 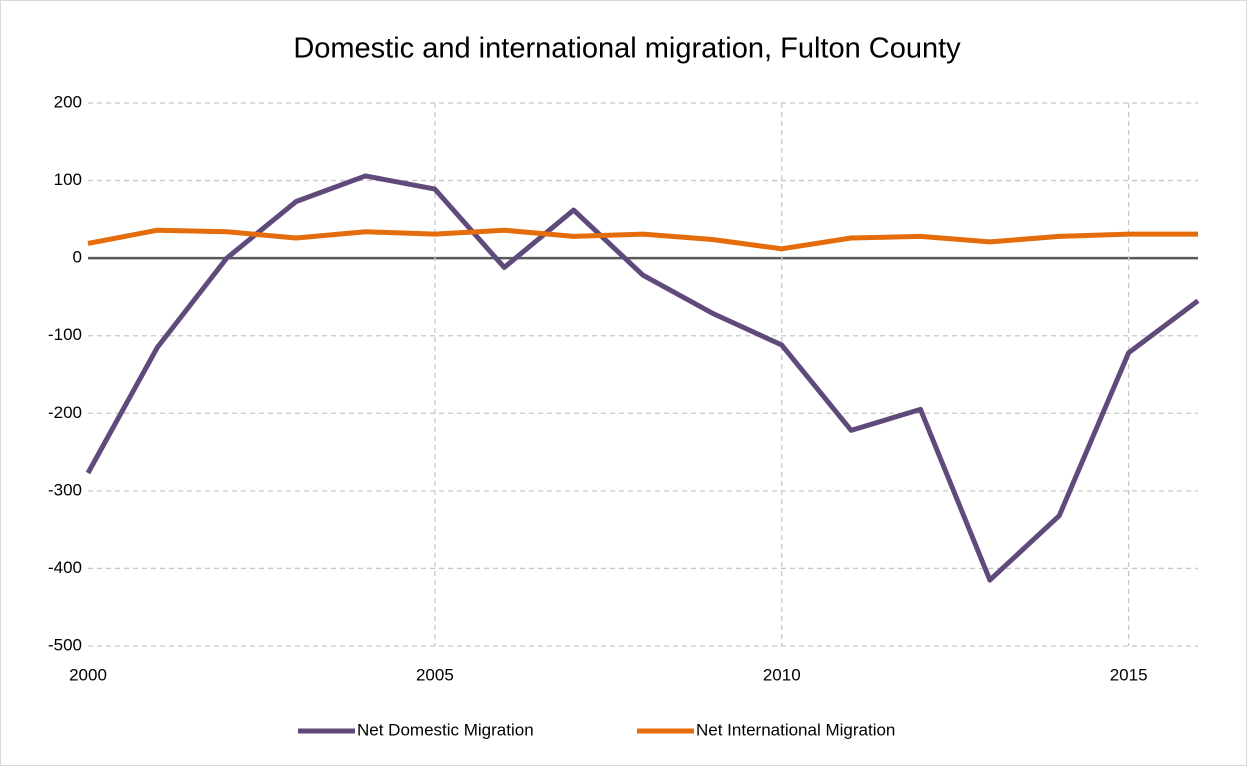 I want to click on legend-label: Net International Migration, so click(x=795, y=729).